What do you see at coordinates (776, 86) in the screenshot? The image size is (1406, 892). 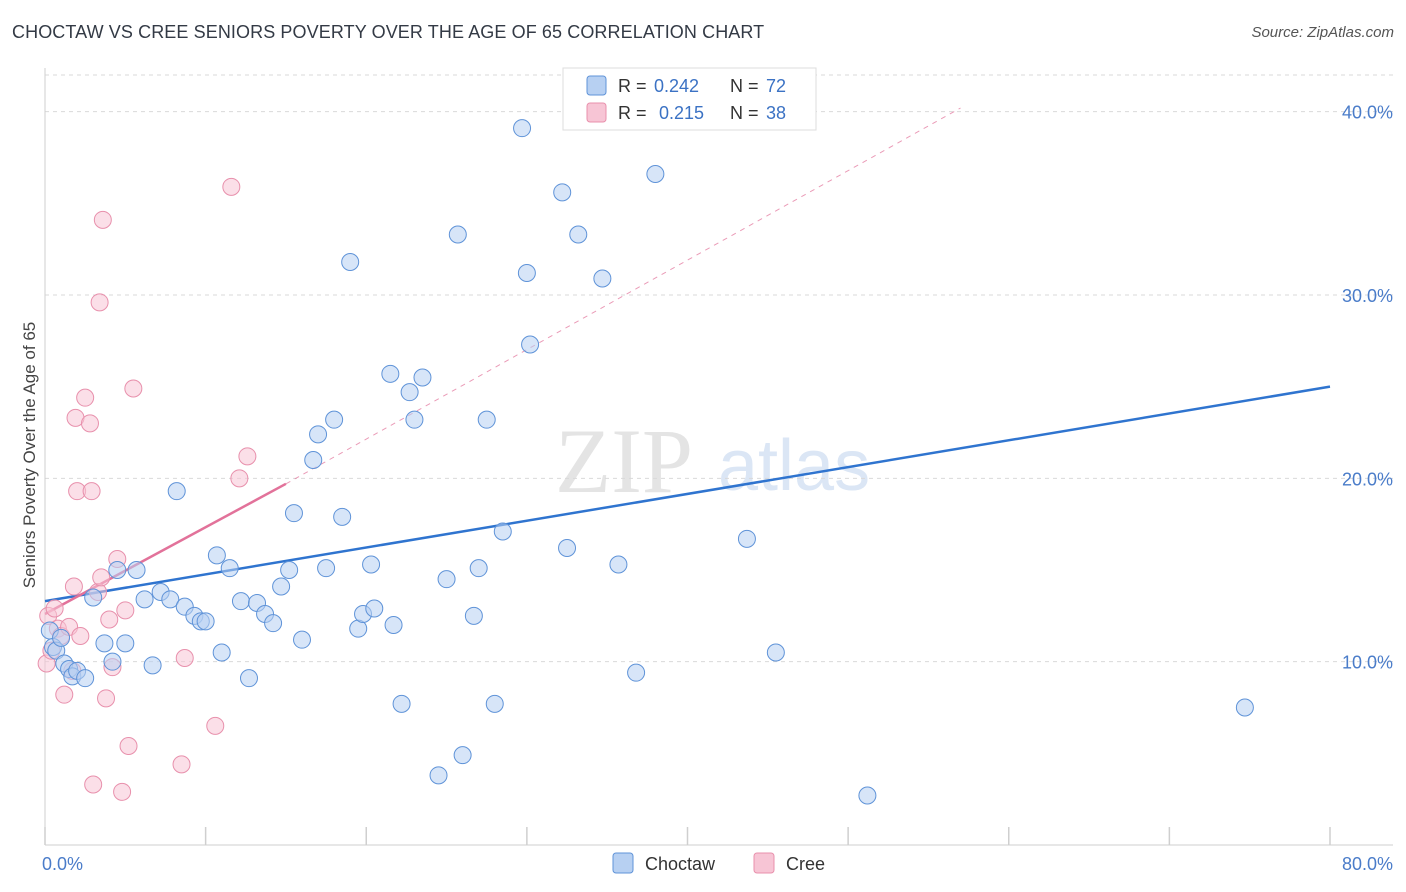 I see `legend-n-value-choctaw: 72` at bounding box center [776, 86].